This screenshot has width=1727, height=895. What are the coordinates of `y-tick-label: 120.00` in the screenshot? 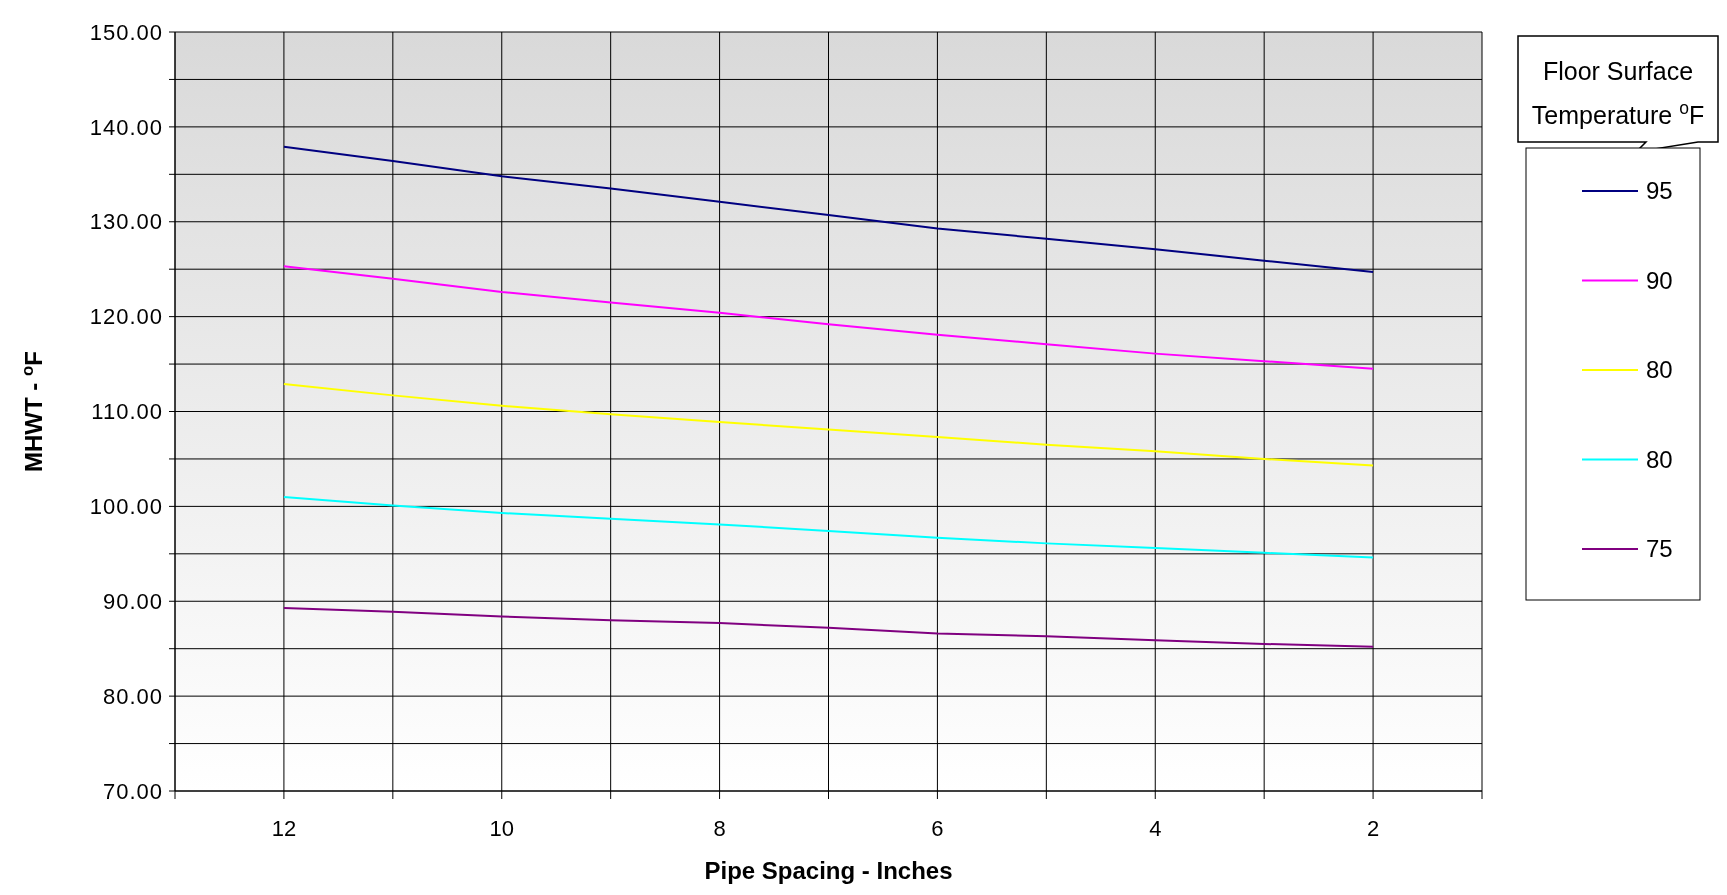 It's located at (126, 317).